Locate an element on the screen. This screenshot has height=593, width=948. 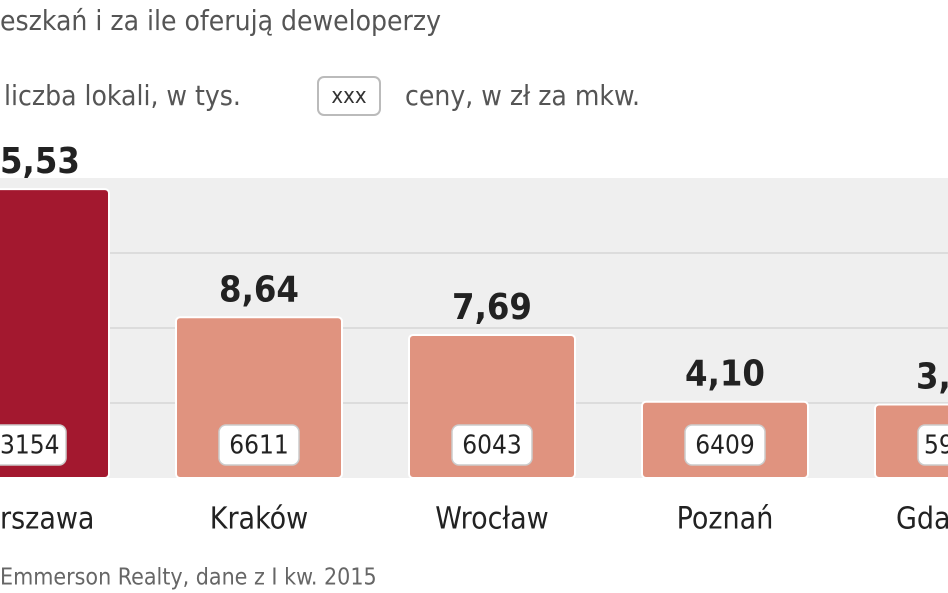
price-label: 6409 is located at coordinates (725, 446).